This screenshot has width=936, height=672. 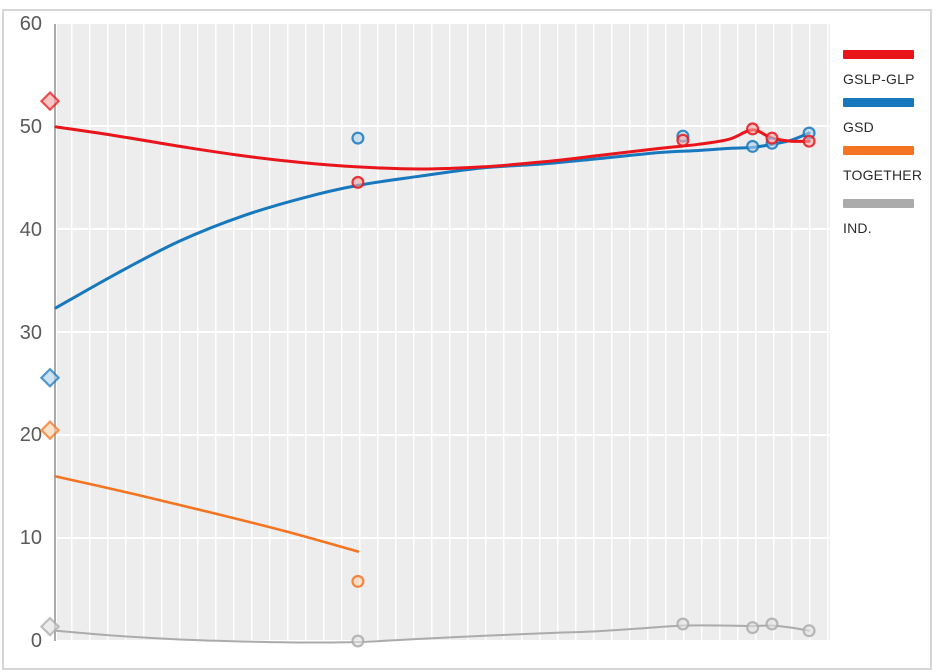 What do you see at coordinates (857, 228) in the screenshot?
I see `legend-label-ind: IND.` at bounding box center [857, 228].